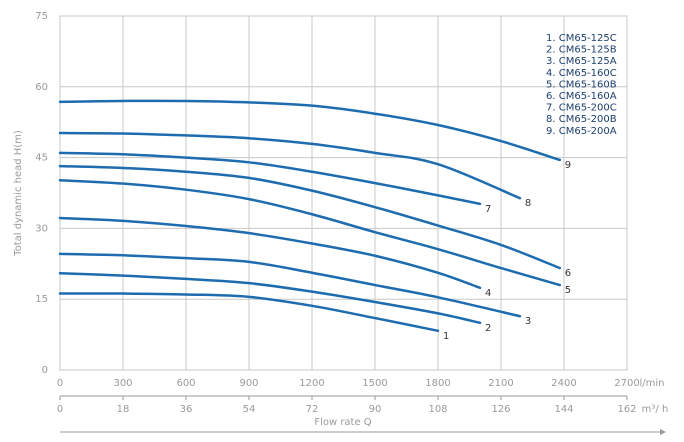  What do you see at coordinates (41, 16) in the screenshot?
I see `y-tick-label: 75` at bounding box center [41, 16].